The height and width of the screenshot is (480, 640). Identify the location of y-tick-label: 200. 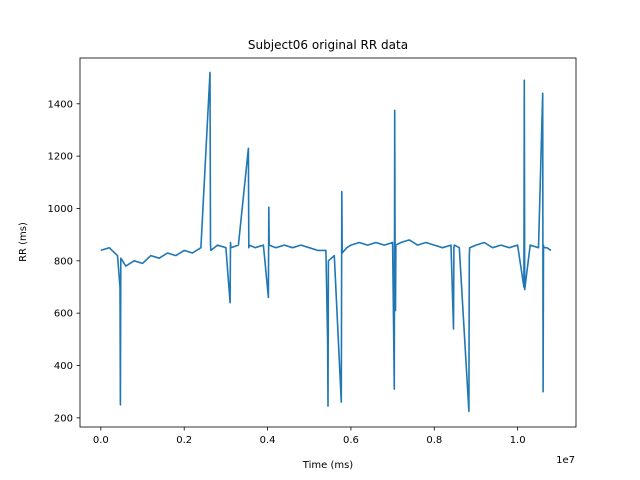
(63, 418).